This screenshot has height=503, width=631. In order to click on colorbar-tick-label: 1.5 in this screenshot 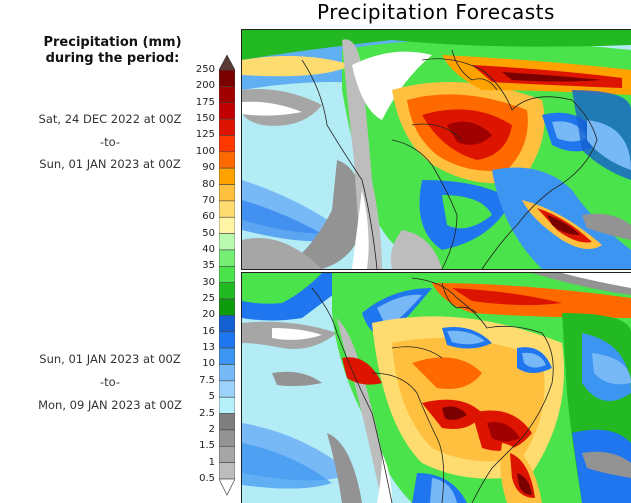, I will do `click(207, 446)`.